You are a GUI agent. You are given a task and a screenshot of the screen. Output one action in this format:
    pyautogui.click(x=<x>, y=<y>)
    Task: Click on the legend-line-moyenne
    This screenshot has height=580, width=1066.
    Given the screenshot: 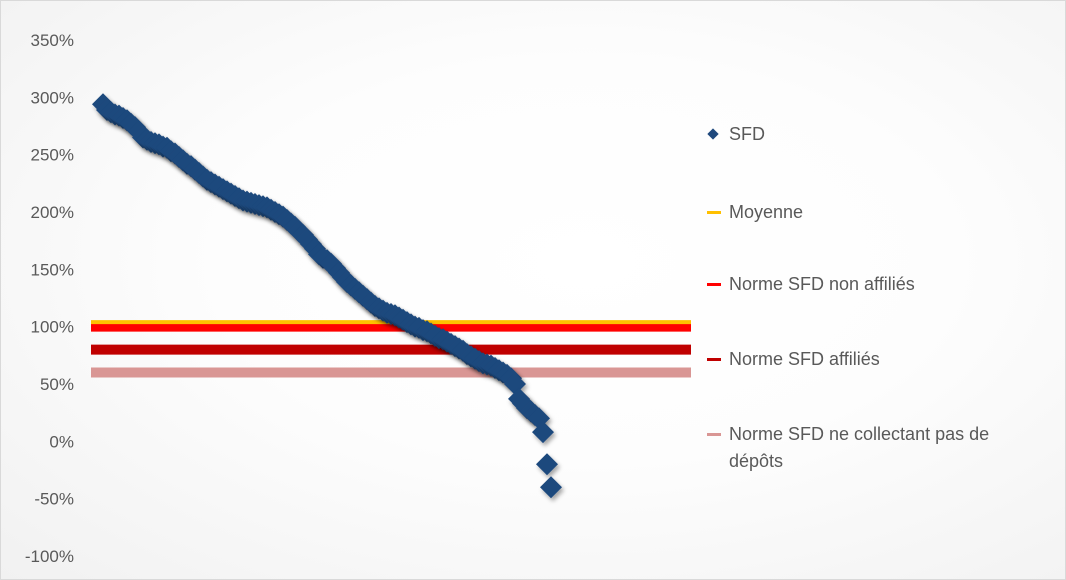 What is the action you would take?
    pyautogui.click(x=714, y=212)
    